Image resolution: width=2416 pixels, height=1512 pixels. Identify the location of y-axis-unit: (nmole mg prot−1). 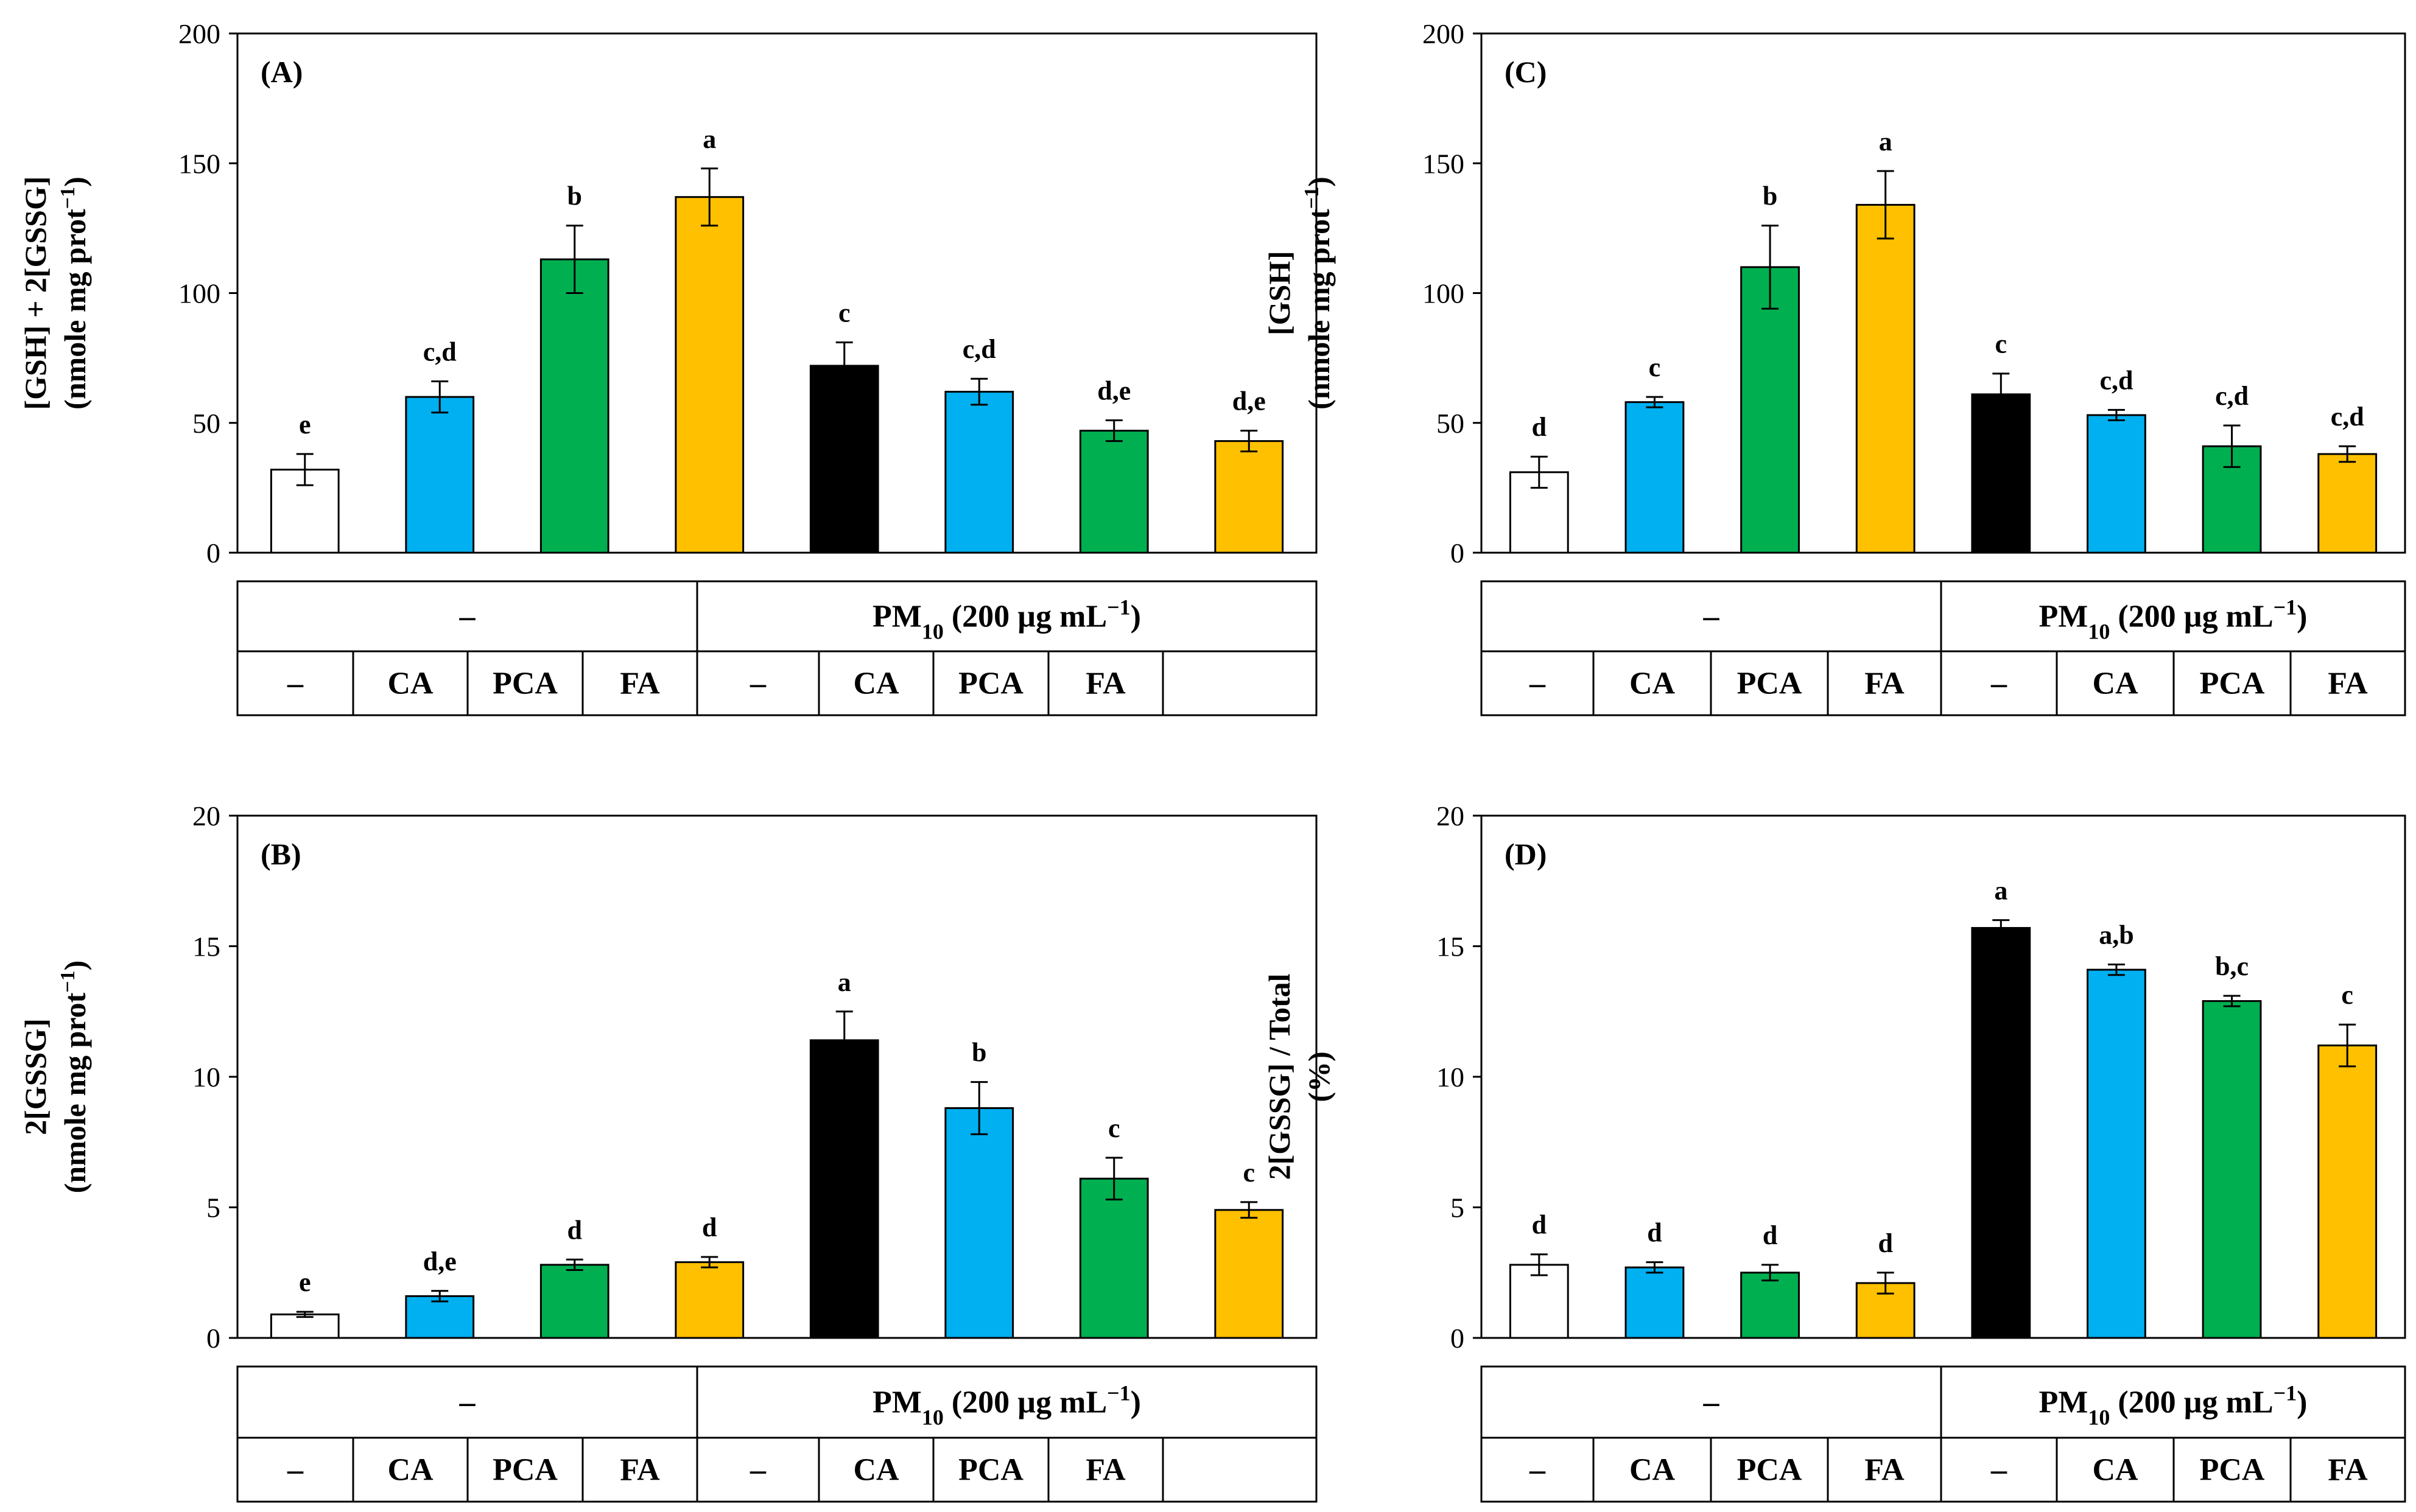
(75, 293).